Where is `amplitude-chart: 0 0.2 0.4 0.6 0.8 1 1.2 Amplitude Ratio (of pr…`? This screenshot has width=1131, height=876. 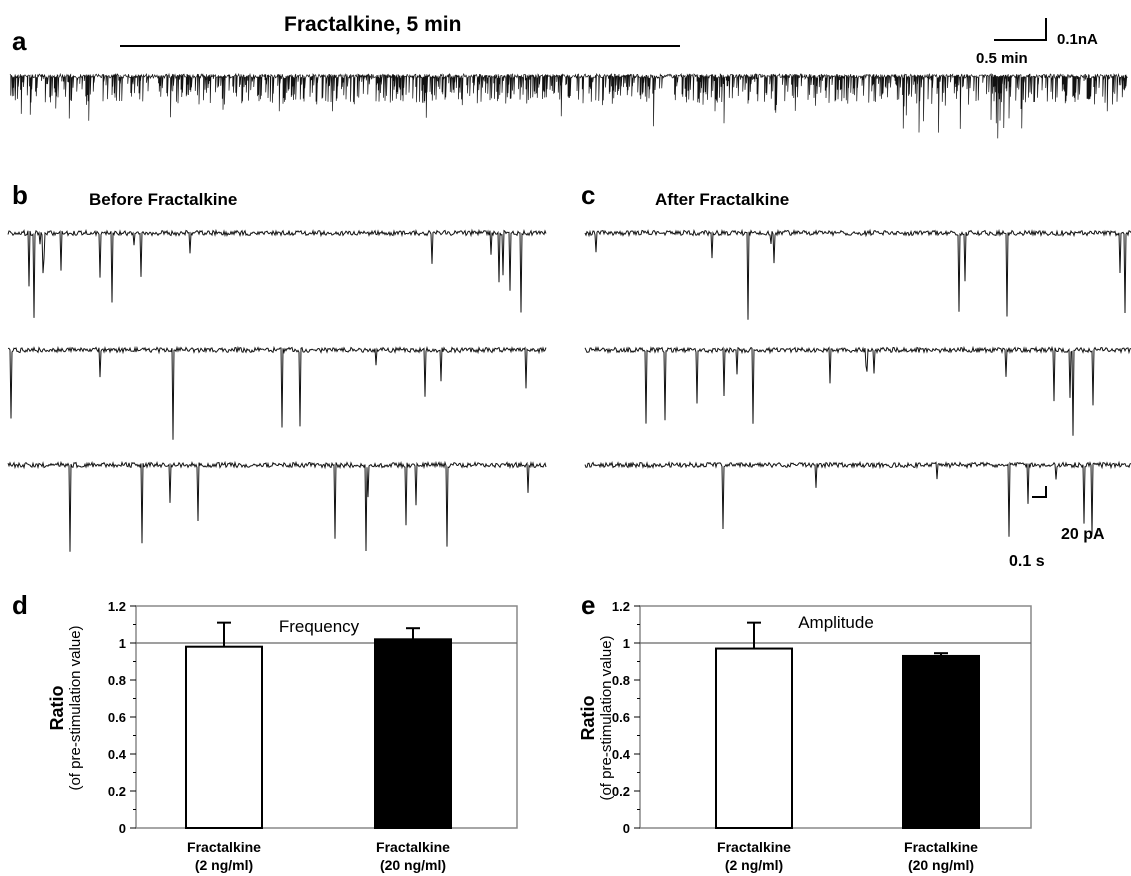
amplitude-chart: 0 0.2 0.4 0.6 0.8 1 1.2 Amplitude Ratio (of pr… is located at coordinates (805, 736).